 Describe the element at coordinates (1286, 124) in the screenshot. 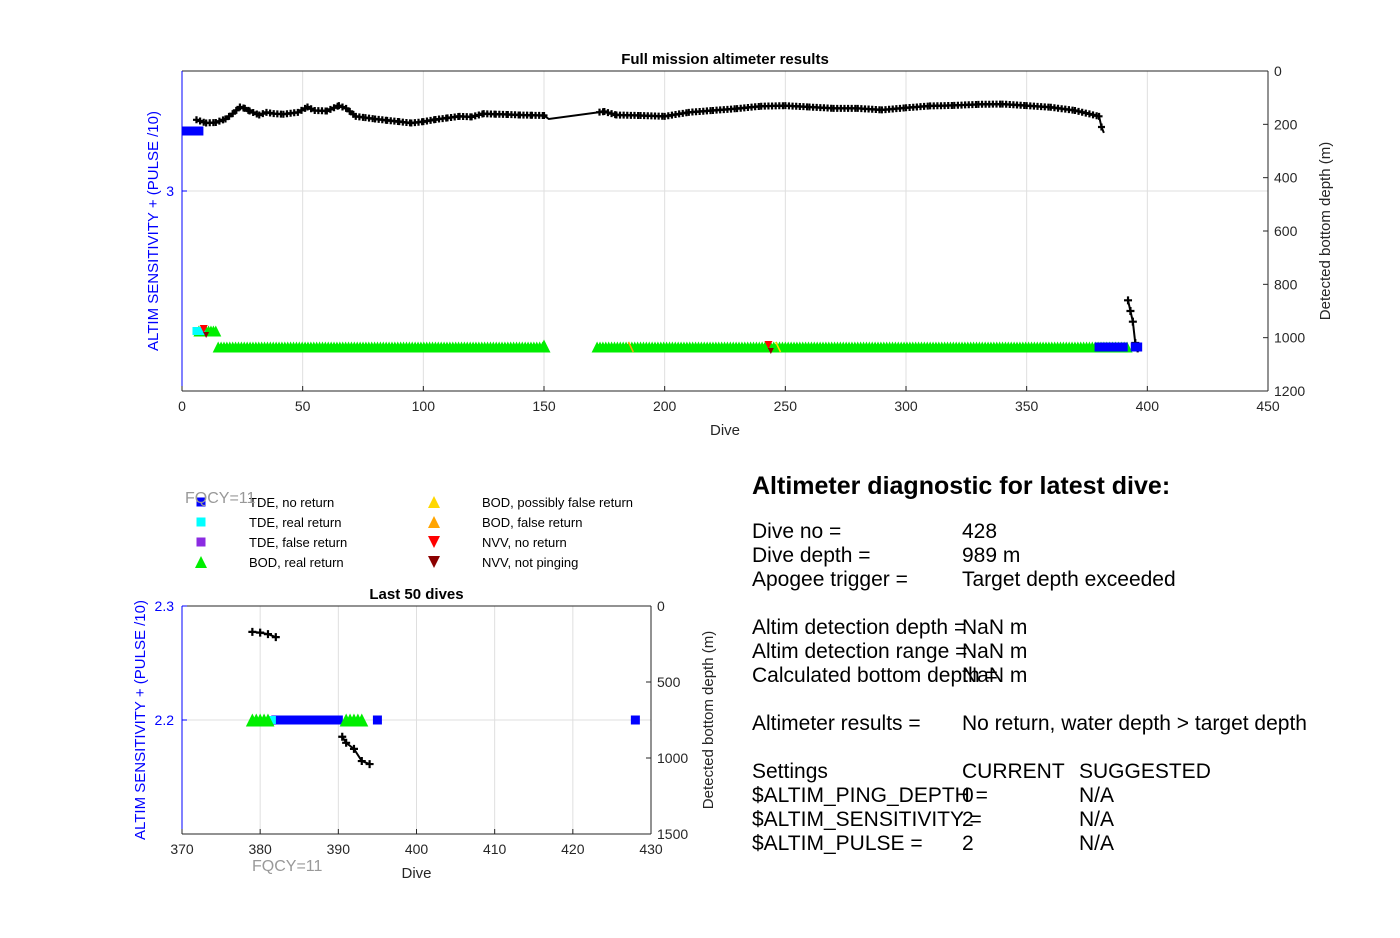

I see `mission-right-tick-label: 200` at that location.